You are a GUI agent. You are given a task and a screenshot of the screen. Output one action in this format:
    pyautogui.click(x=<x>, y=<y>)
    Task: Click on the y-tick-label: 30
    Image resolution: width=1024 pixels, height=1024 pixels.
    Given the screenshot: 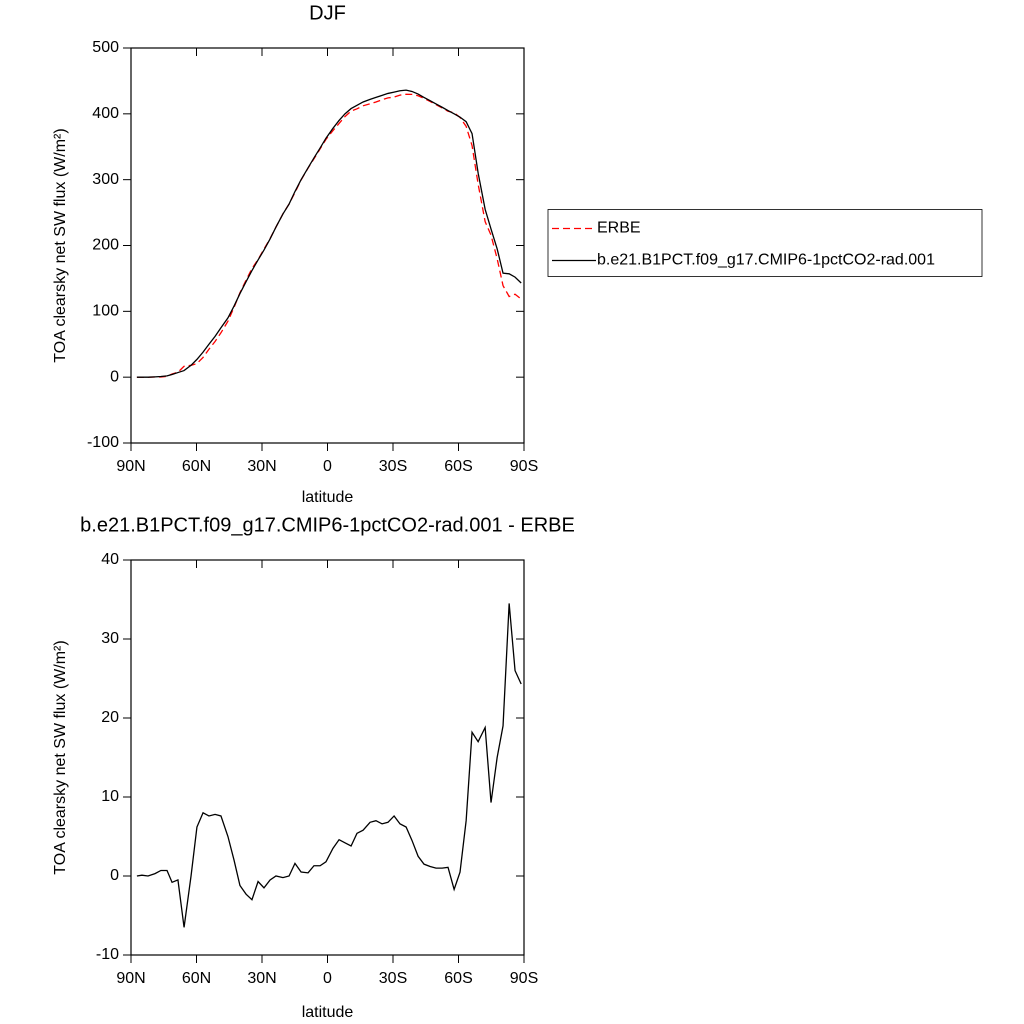 What is the action you would take?
    pyautogui.click(x=110, y=638)
    